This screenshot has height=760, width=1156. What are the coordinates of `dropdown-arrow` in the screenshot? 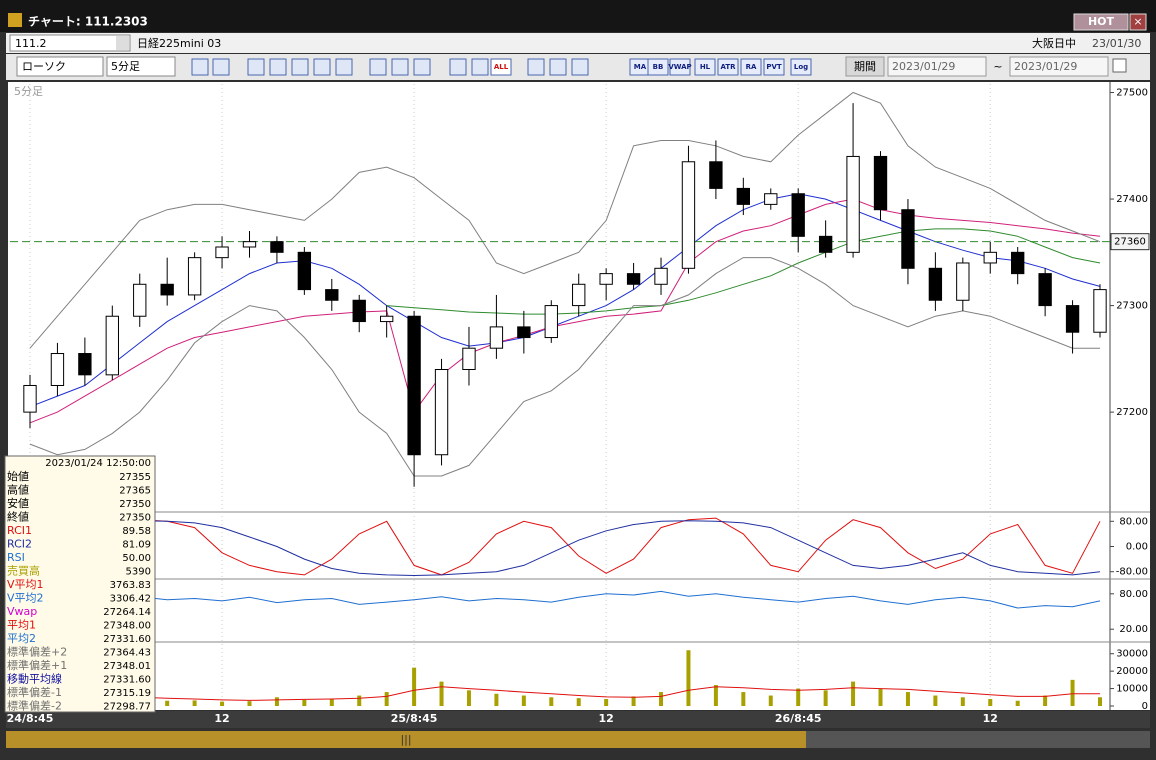 It's located at (122, 43).